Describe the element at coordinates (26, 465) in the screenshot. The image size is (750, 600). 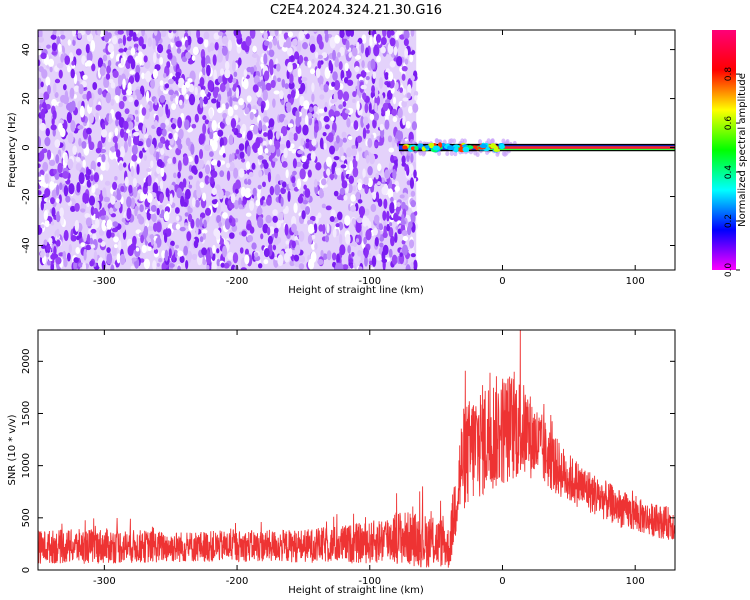
I see `y-tick-label: 1000` at that location.